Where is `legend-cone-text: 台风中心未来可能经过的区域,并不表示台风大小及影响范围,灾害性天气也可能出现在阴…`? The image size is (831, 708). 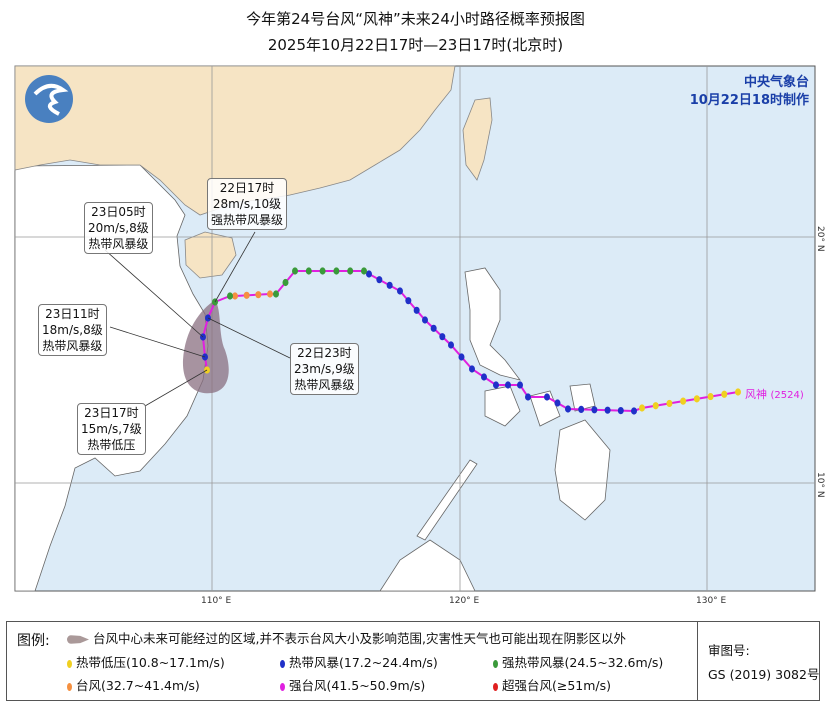 legend-cone-text: 台风中心未来可能经过的区域,并不表示台风大小及影响范围,灾害性天气也可能出现在阴… is located at coordinates (359, 638).